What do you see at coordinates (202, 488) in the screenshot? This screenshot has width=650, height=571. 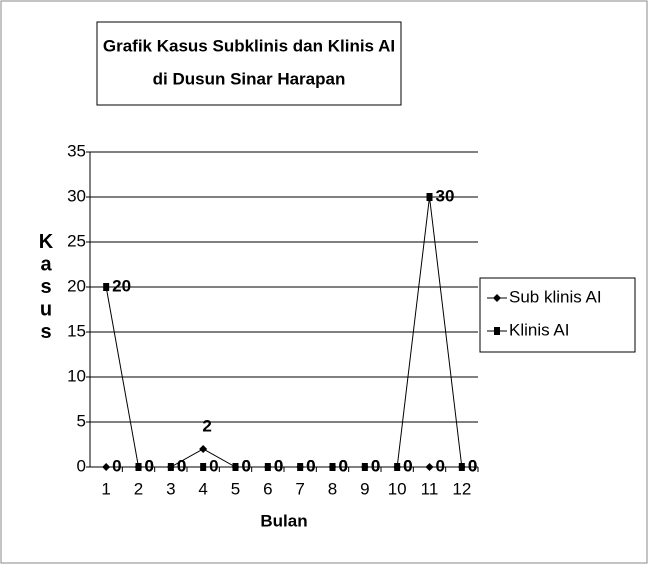 I see `x-tick-label: 4` at bounding box center [202, 488].